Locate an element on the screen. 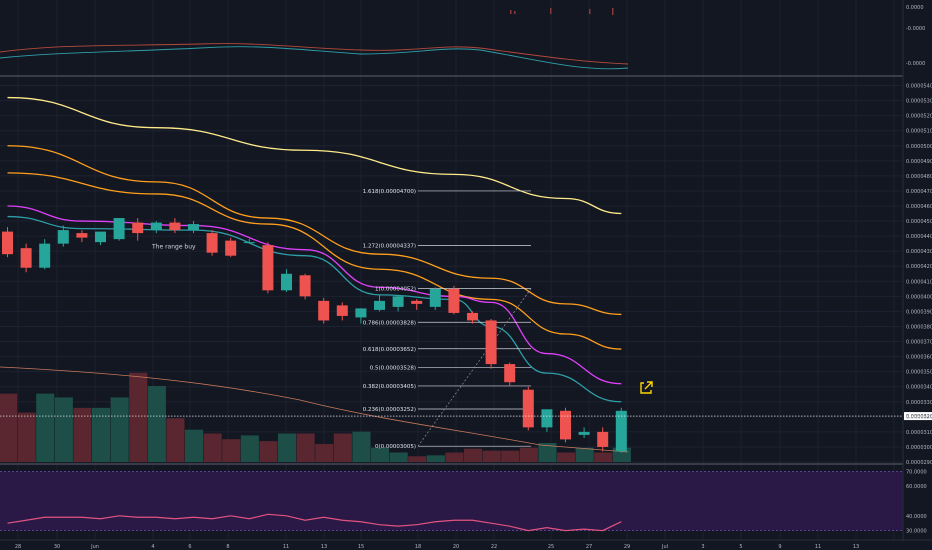  fib-level-label: 1.618(0.00004700) is located at coordinates (389, 192).